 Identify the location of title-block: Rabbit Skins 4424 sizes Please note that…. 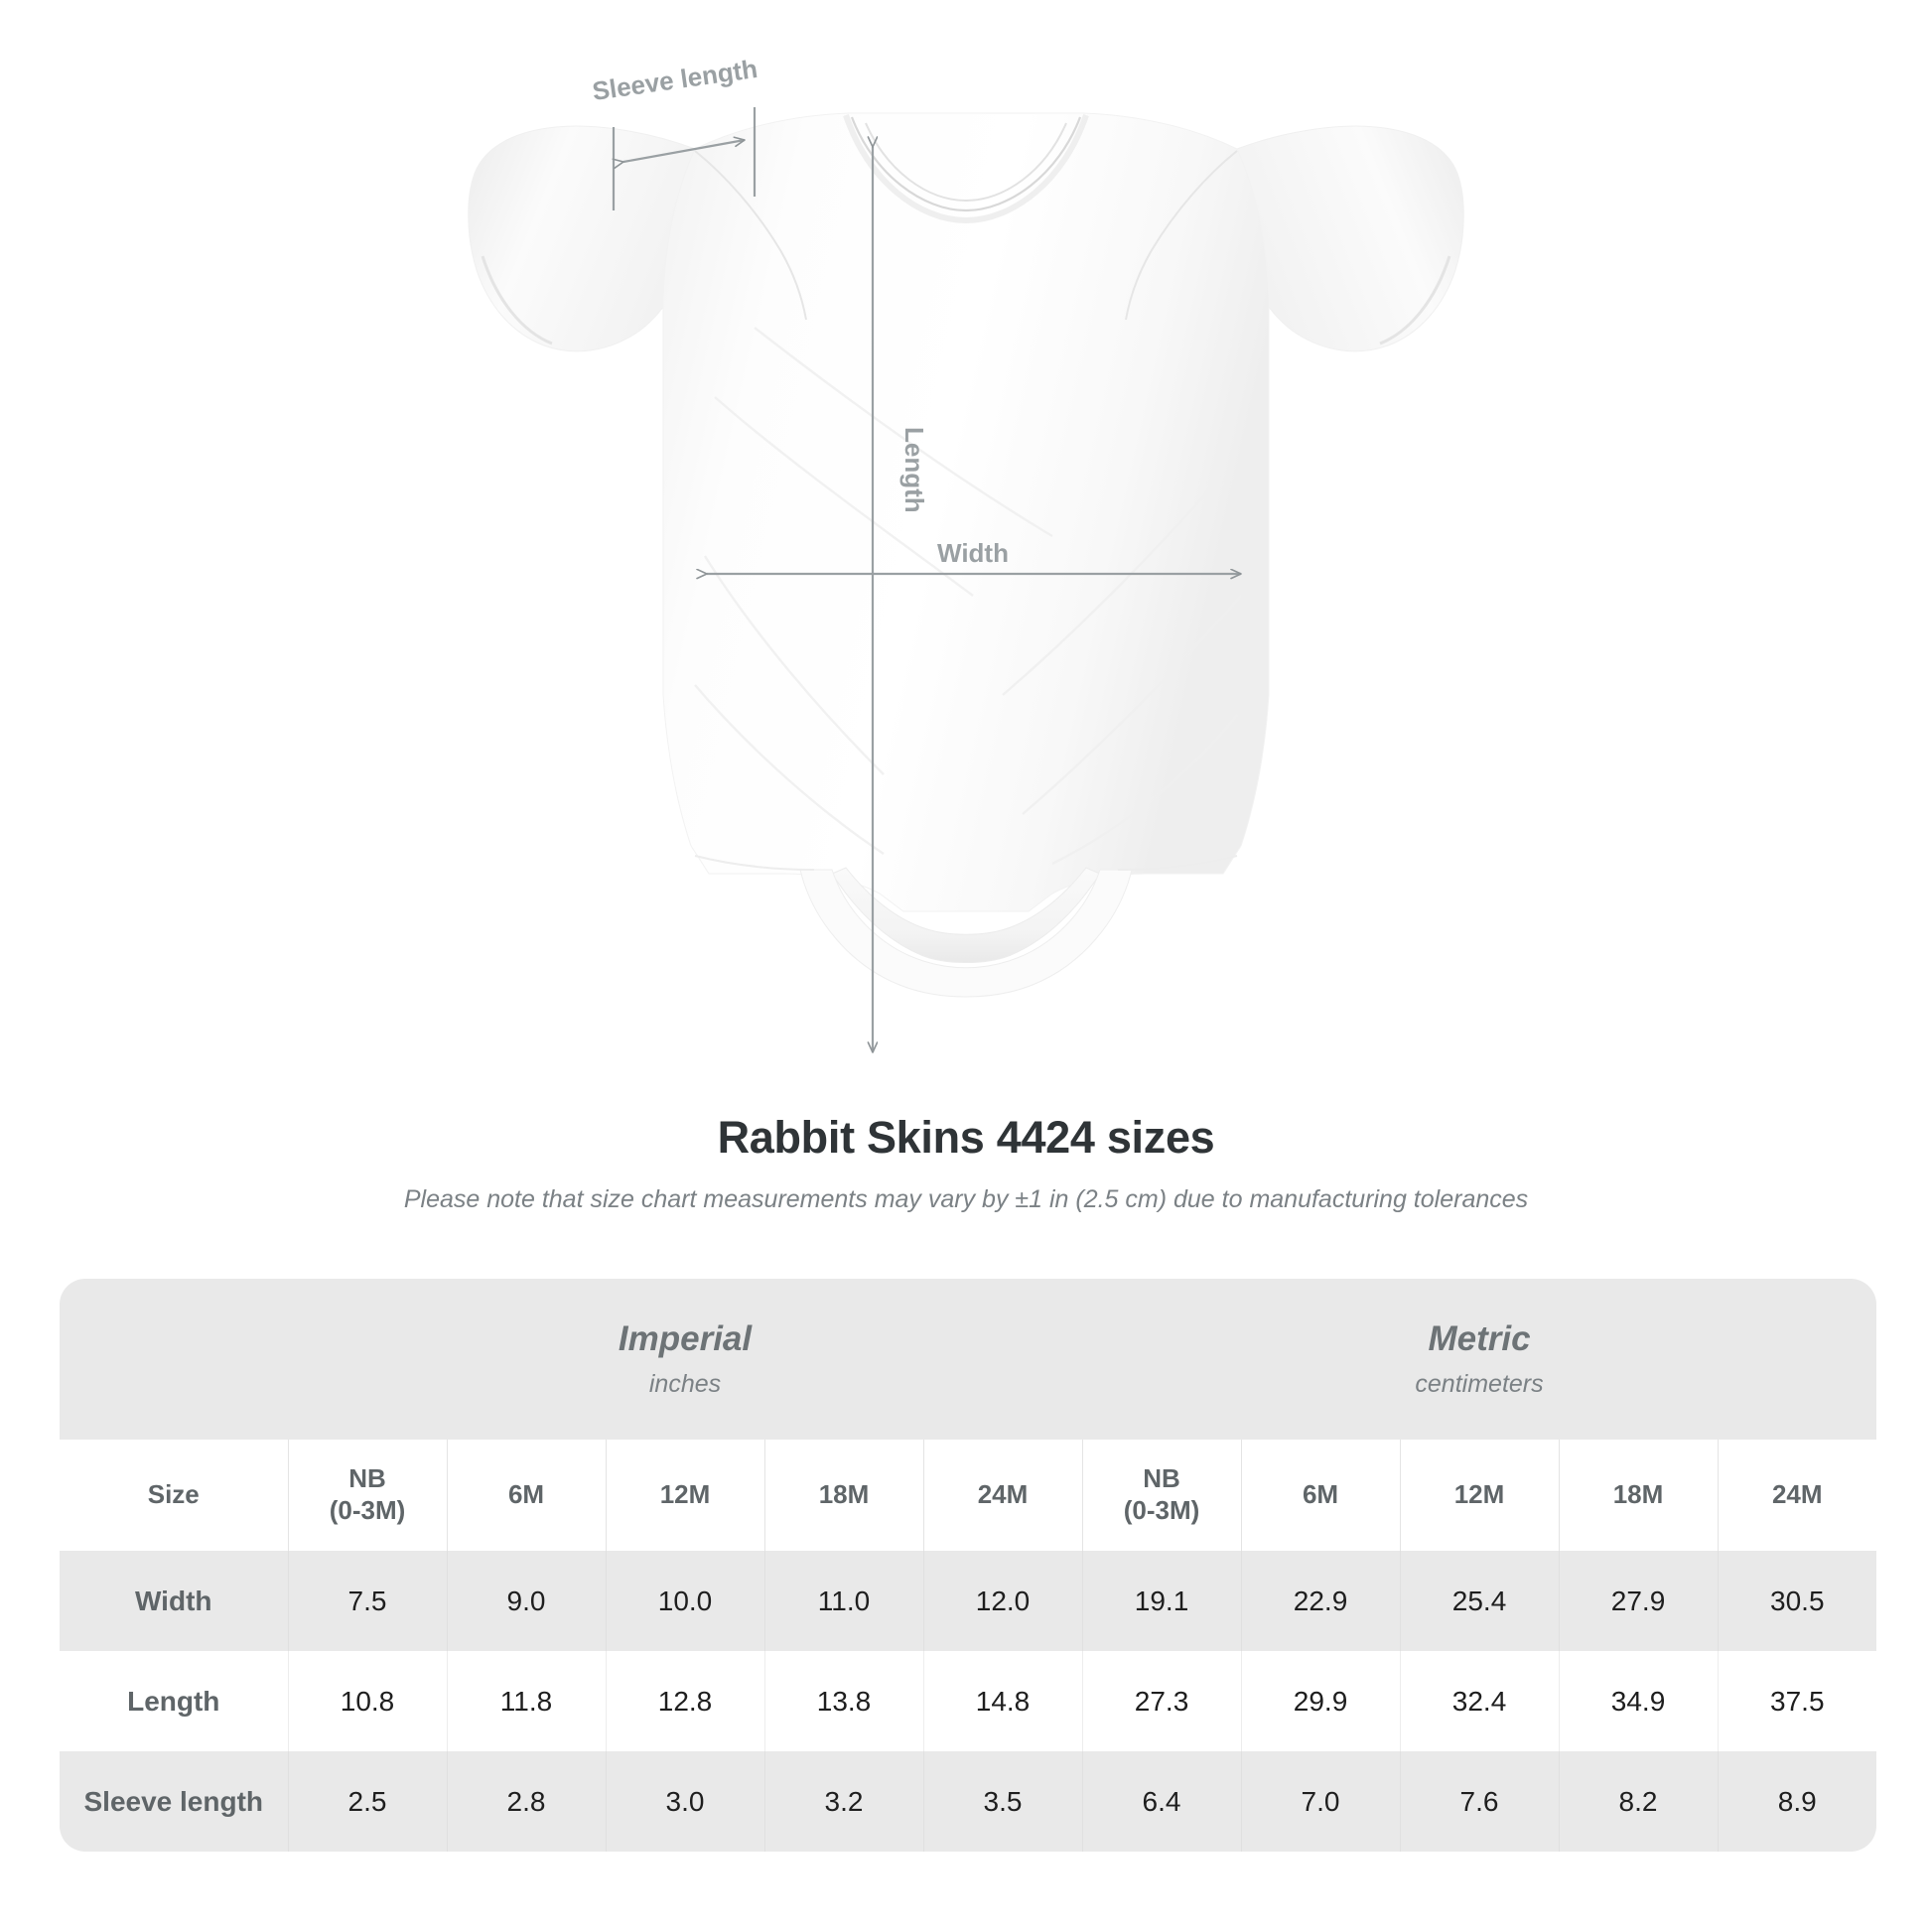
(966, 1163).